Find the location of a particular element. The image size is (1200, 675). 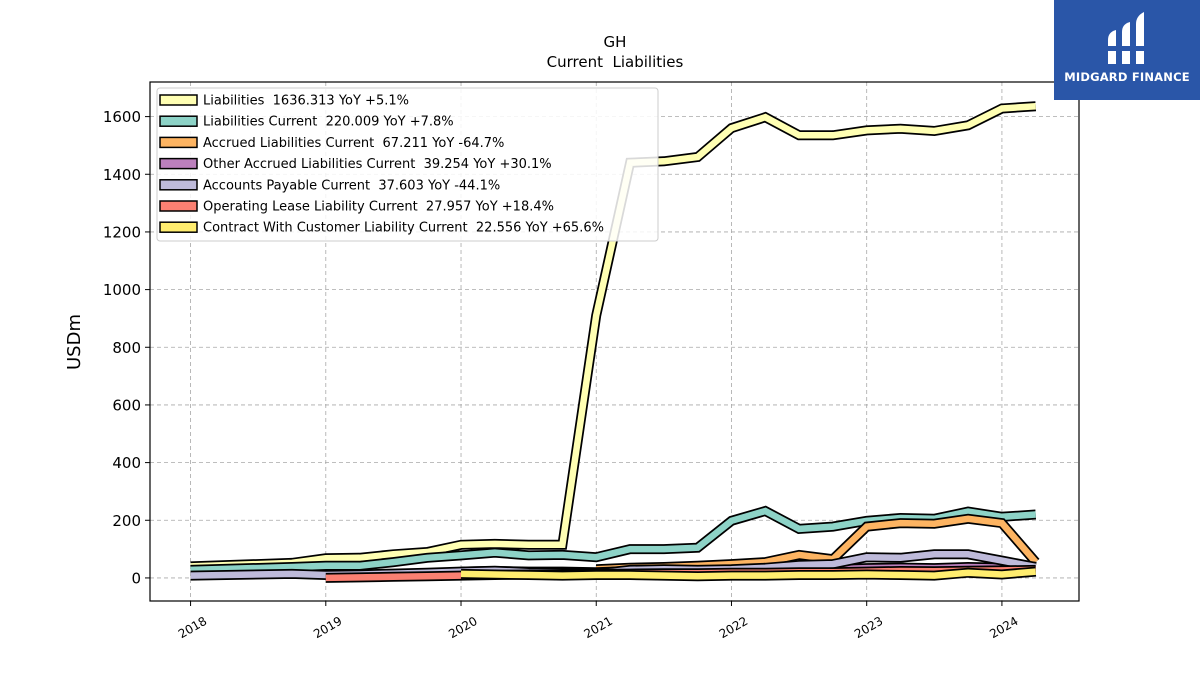

brand-logo-icon is located at coordinates (1126, 38).